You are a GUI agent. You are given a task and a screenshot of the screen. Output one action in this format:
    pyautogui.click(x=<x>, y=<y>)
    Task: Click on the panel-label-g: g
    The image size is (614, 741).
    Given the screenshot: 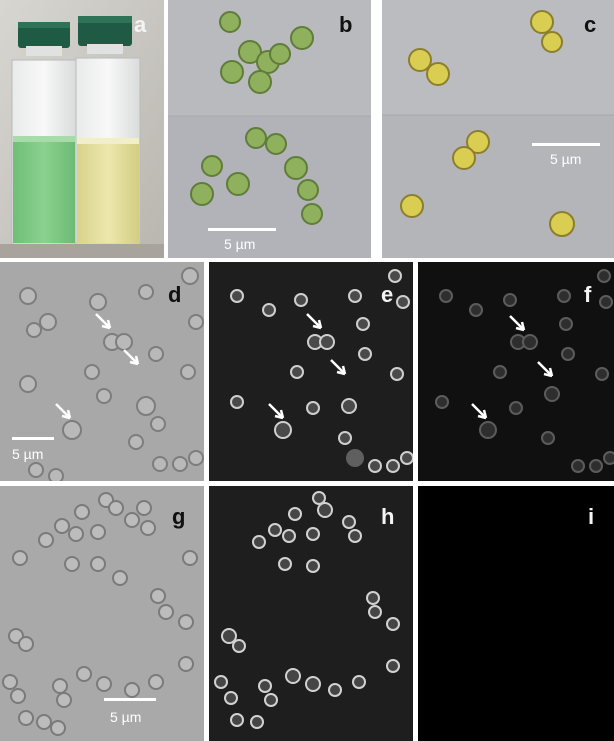 What is the action you would take?
    pyautogui.click(x=179, y=516)
    